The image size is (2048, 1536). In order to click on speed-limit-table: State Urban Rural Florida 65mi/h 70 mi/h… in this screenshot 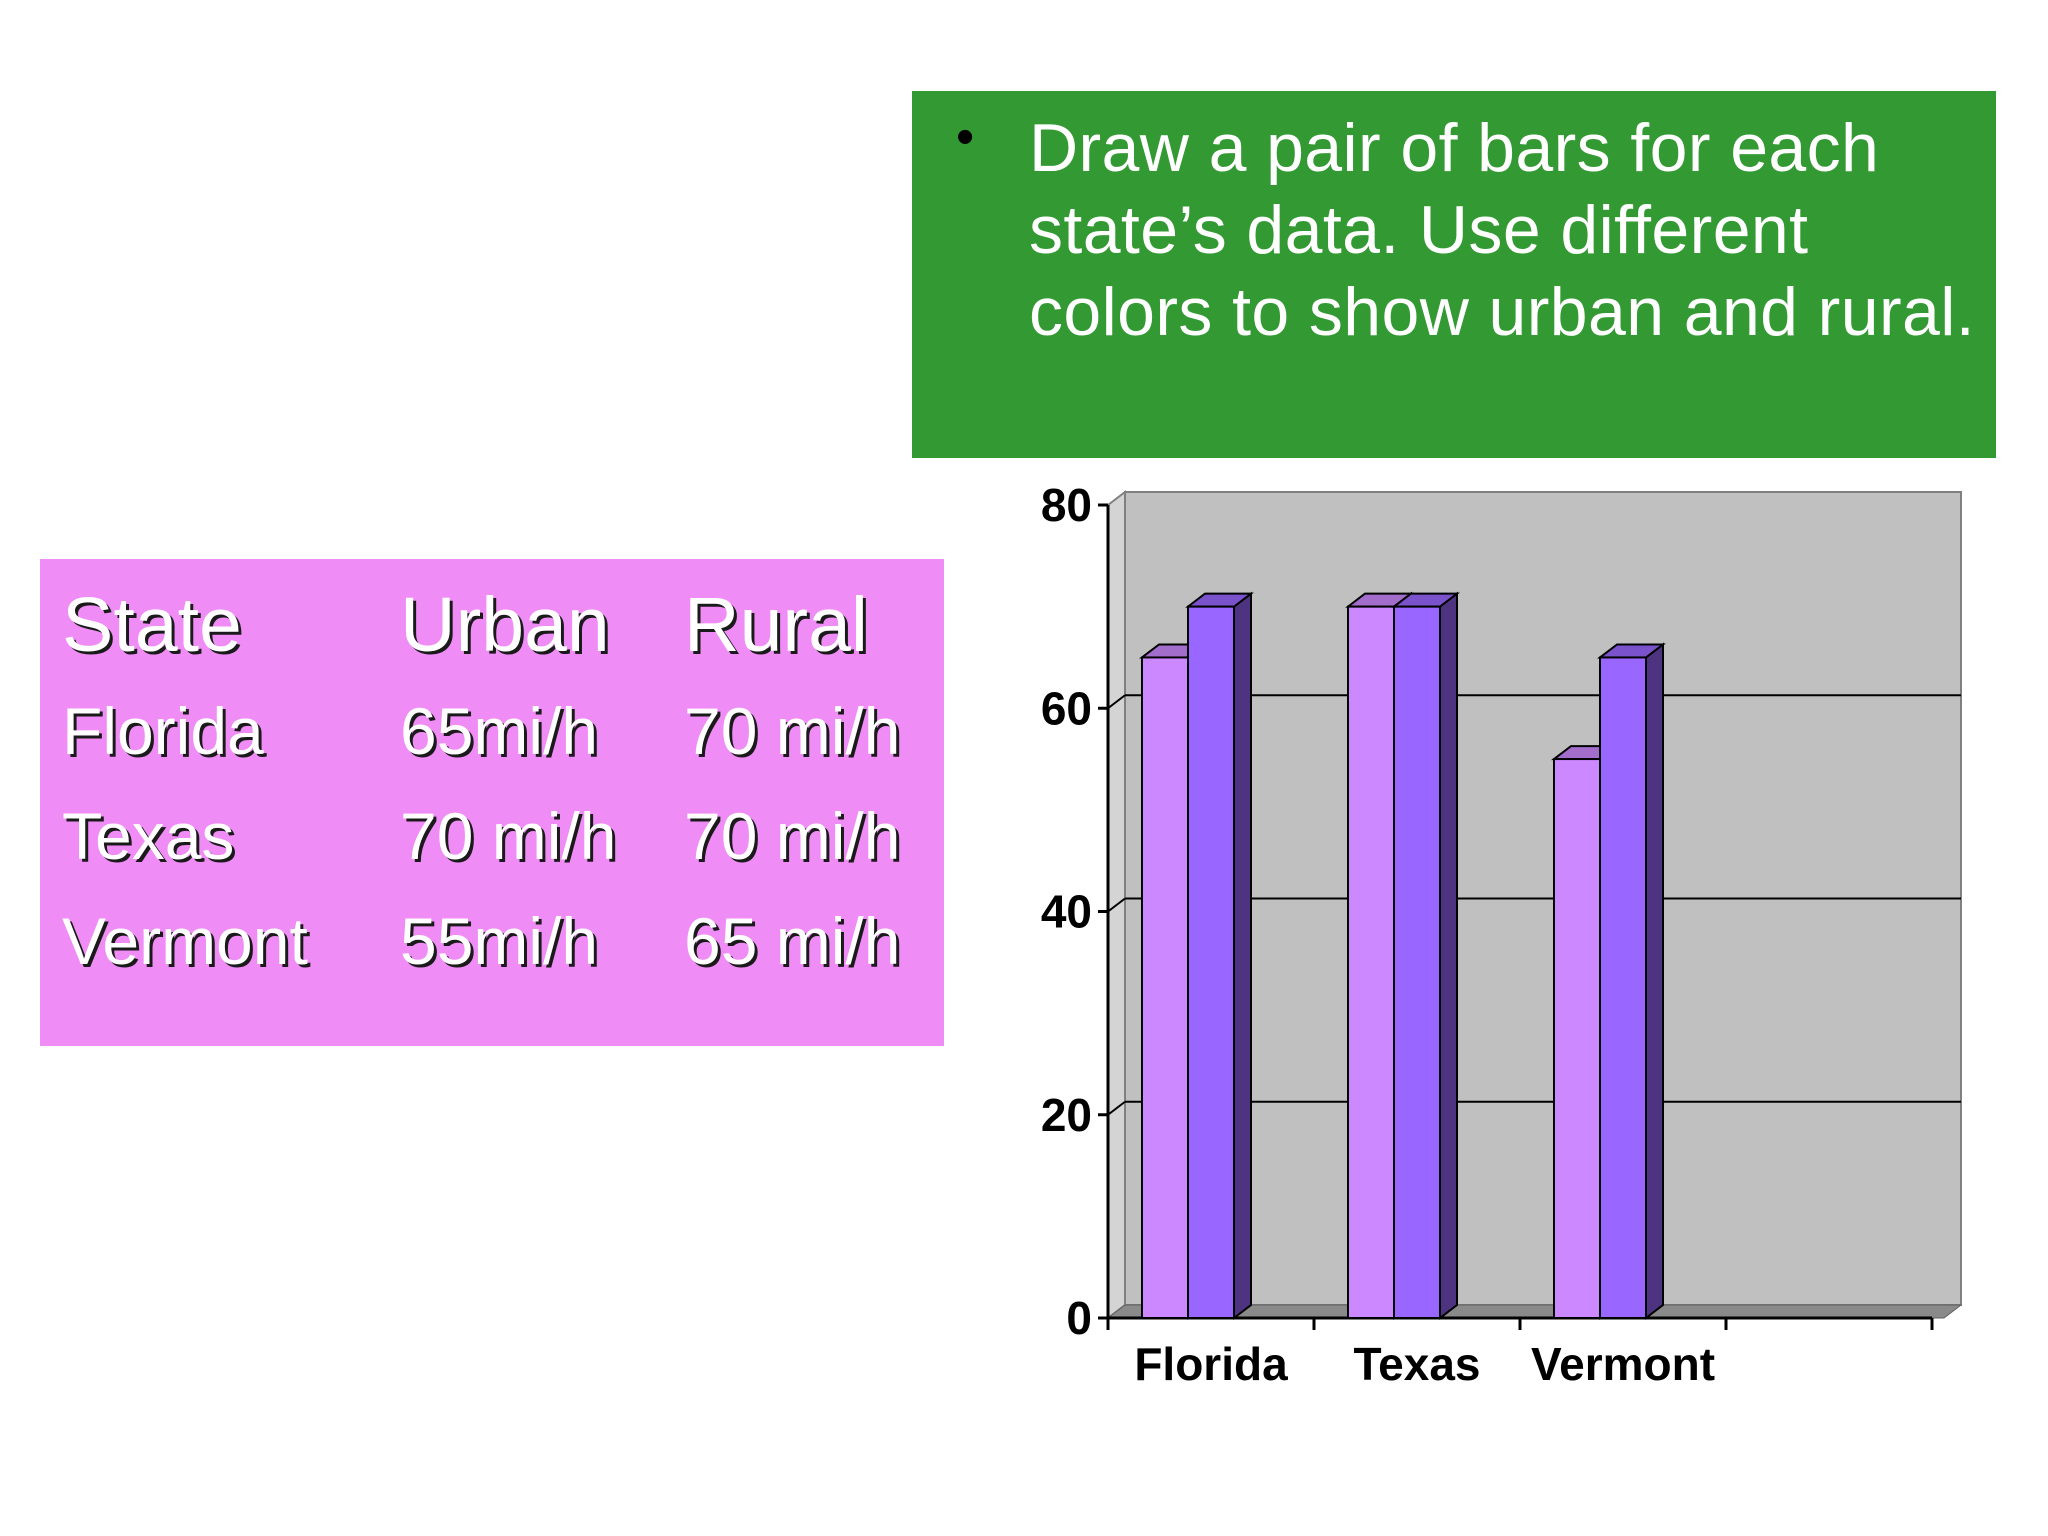, I will do `click(492, 802)`.